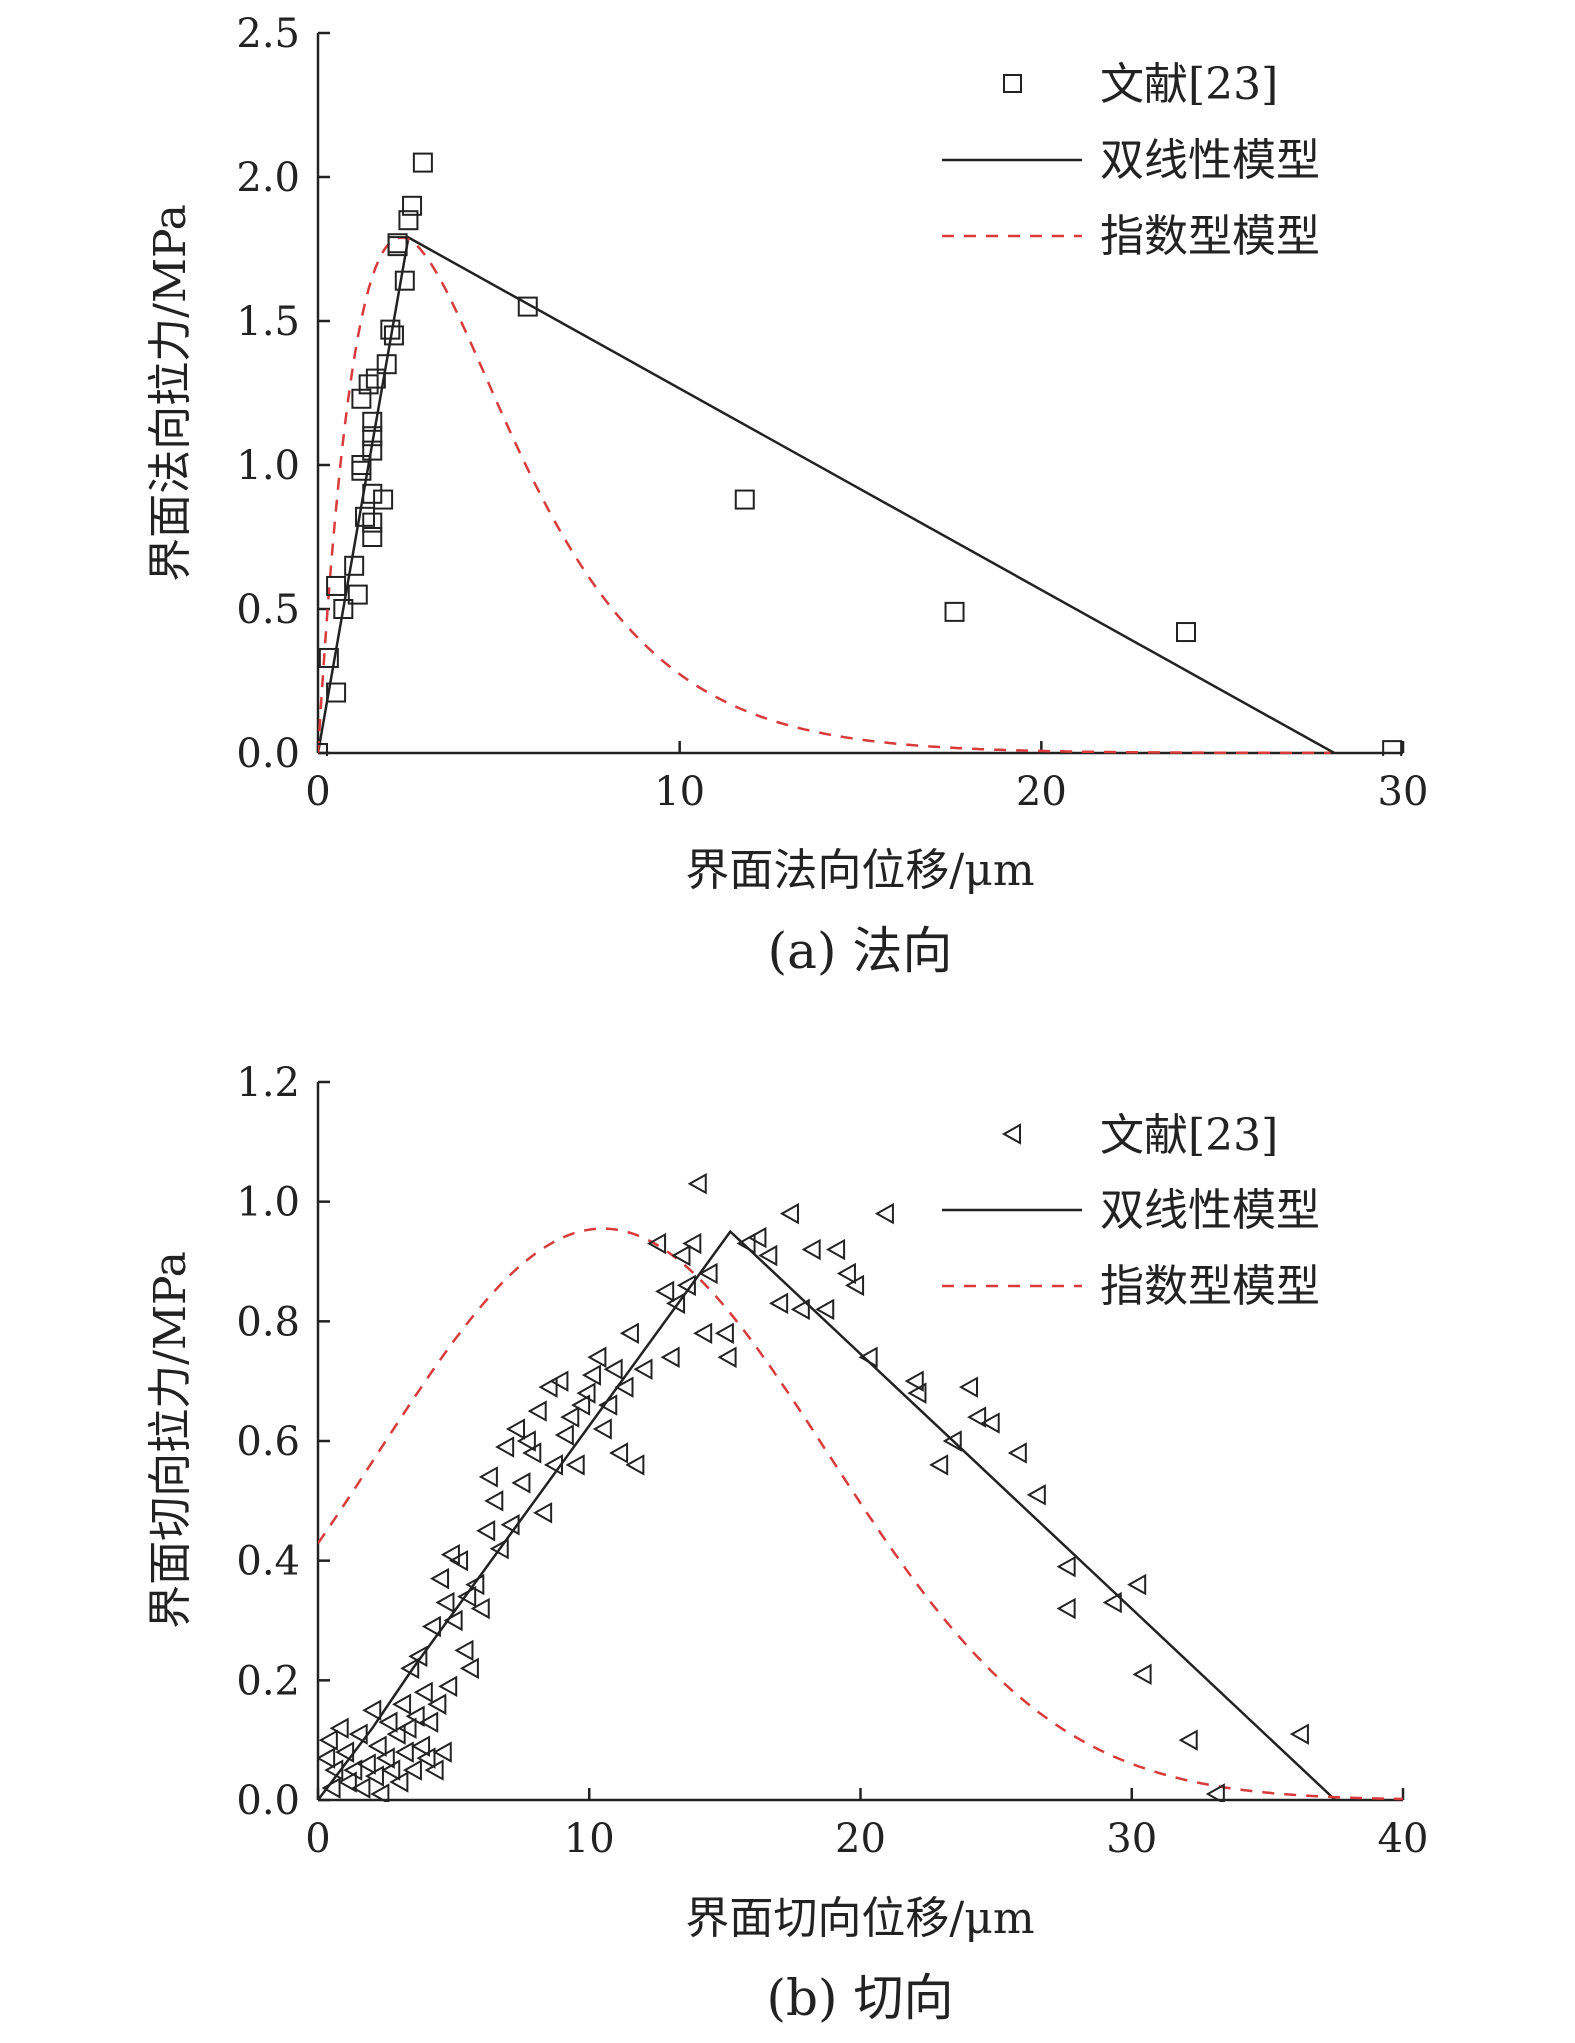 Image resolution: width=1575 pixels, height=2043 pixels. Describe the element at coordinates (859, 1918) in the screenshot. I see `x-axis-title: 界面切向位移/μm` at that location.